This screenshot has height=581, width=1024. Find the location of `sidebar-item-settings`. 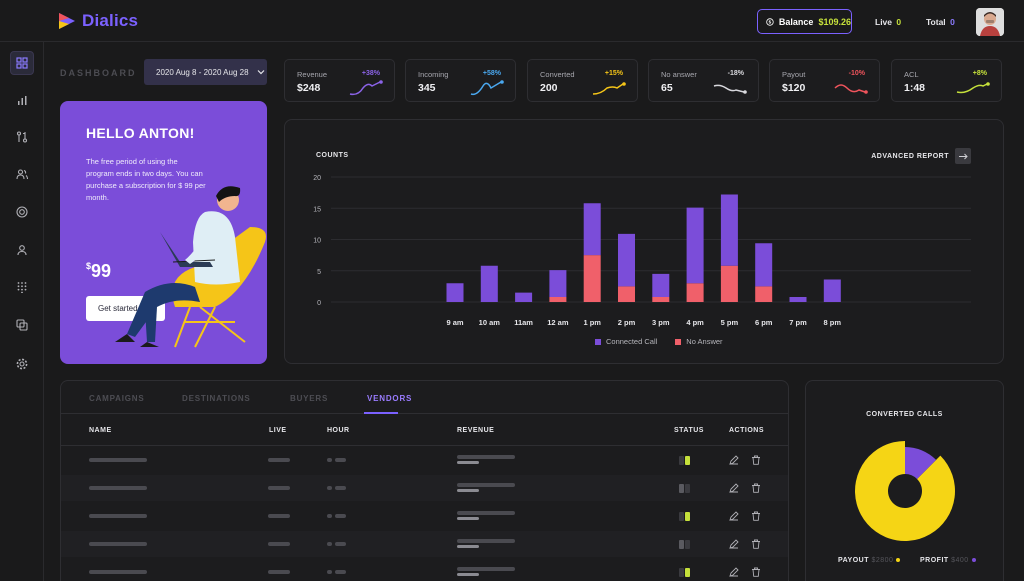

sidebar-item-settings is located at coordinates (22, 364).